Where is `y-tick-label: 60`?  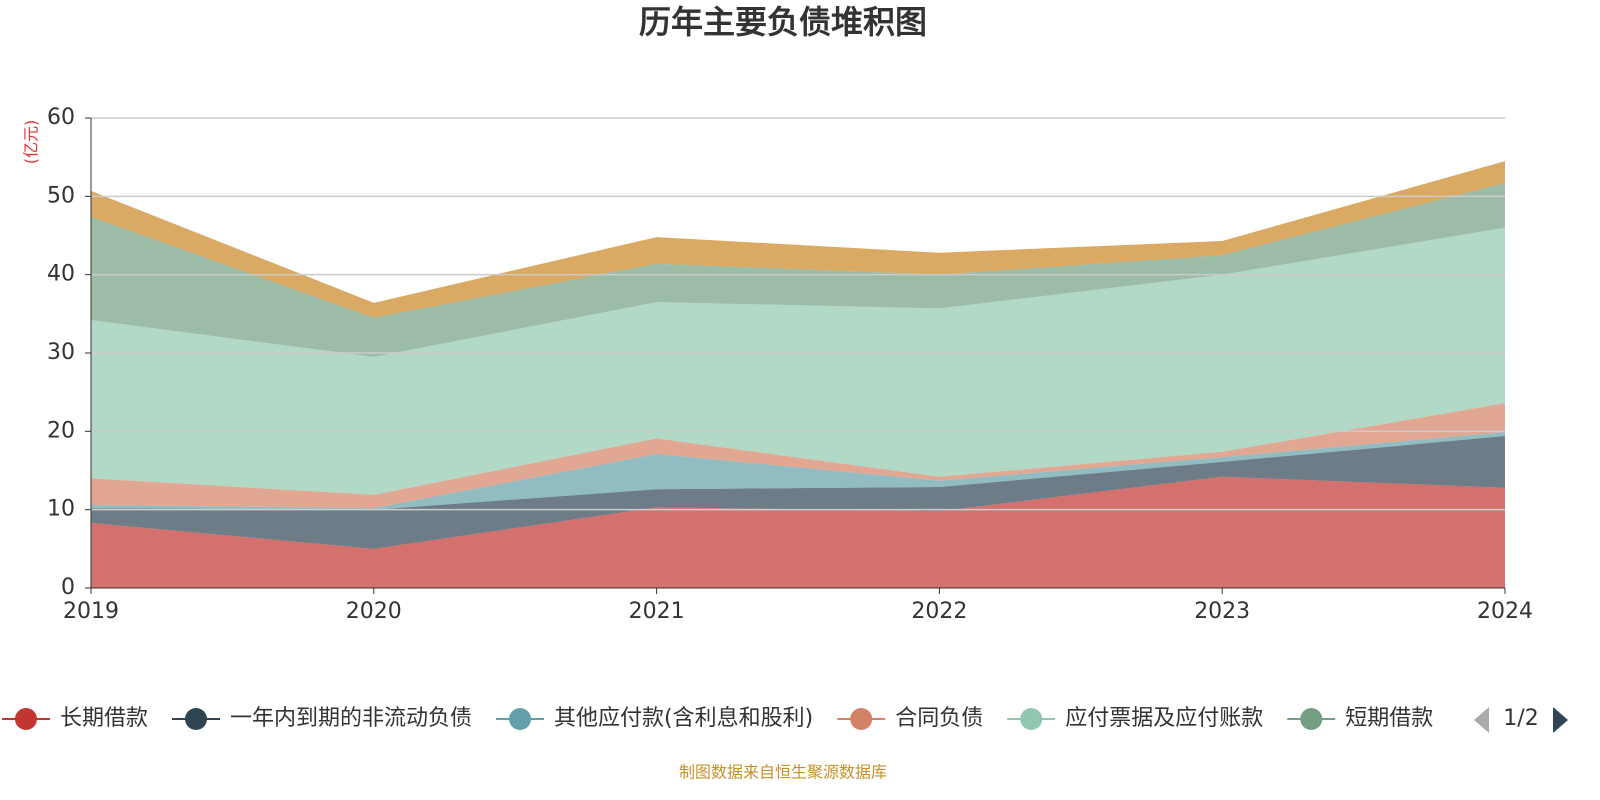
y-tick-label: 60 is located at coordinates (61, 117).